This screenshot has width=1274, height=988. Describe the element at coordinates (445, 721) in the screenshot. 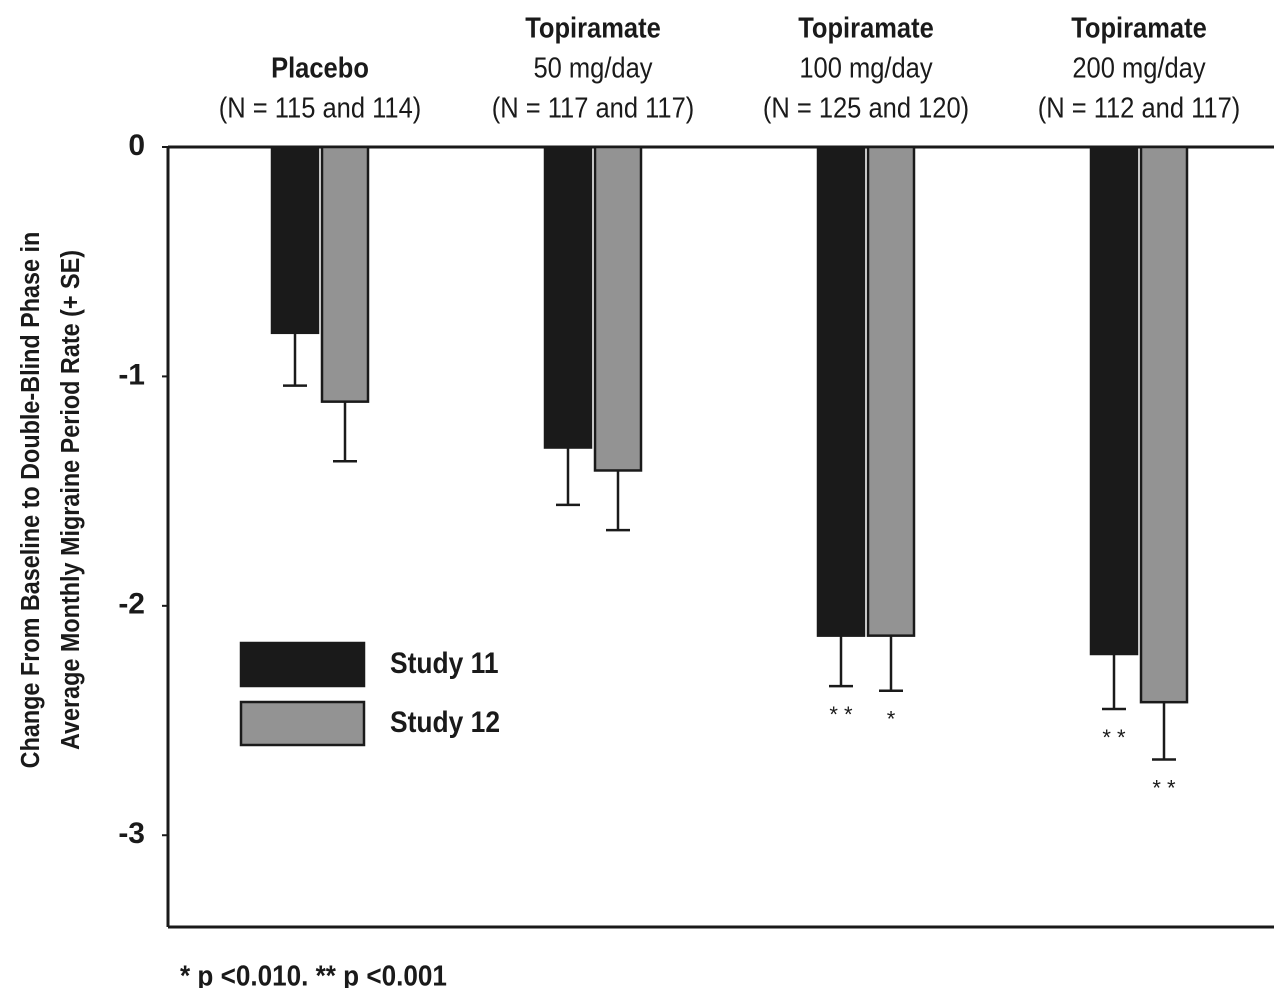

I see `legend-label: Study 12` at that location.